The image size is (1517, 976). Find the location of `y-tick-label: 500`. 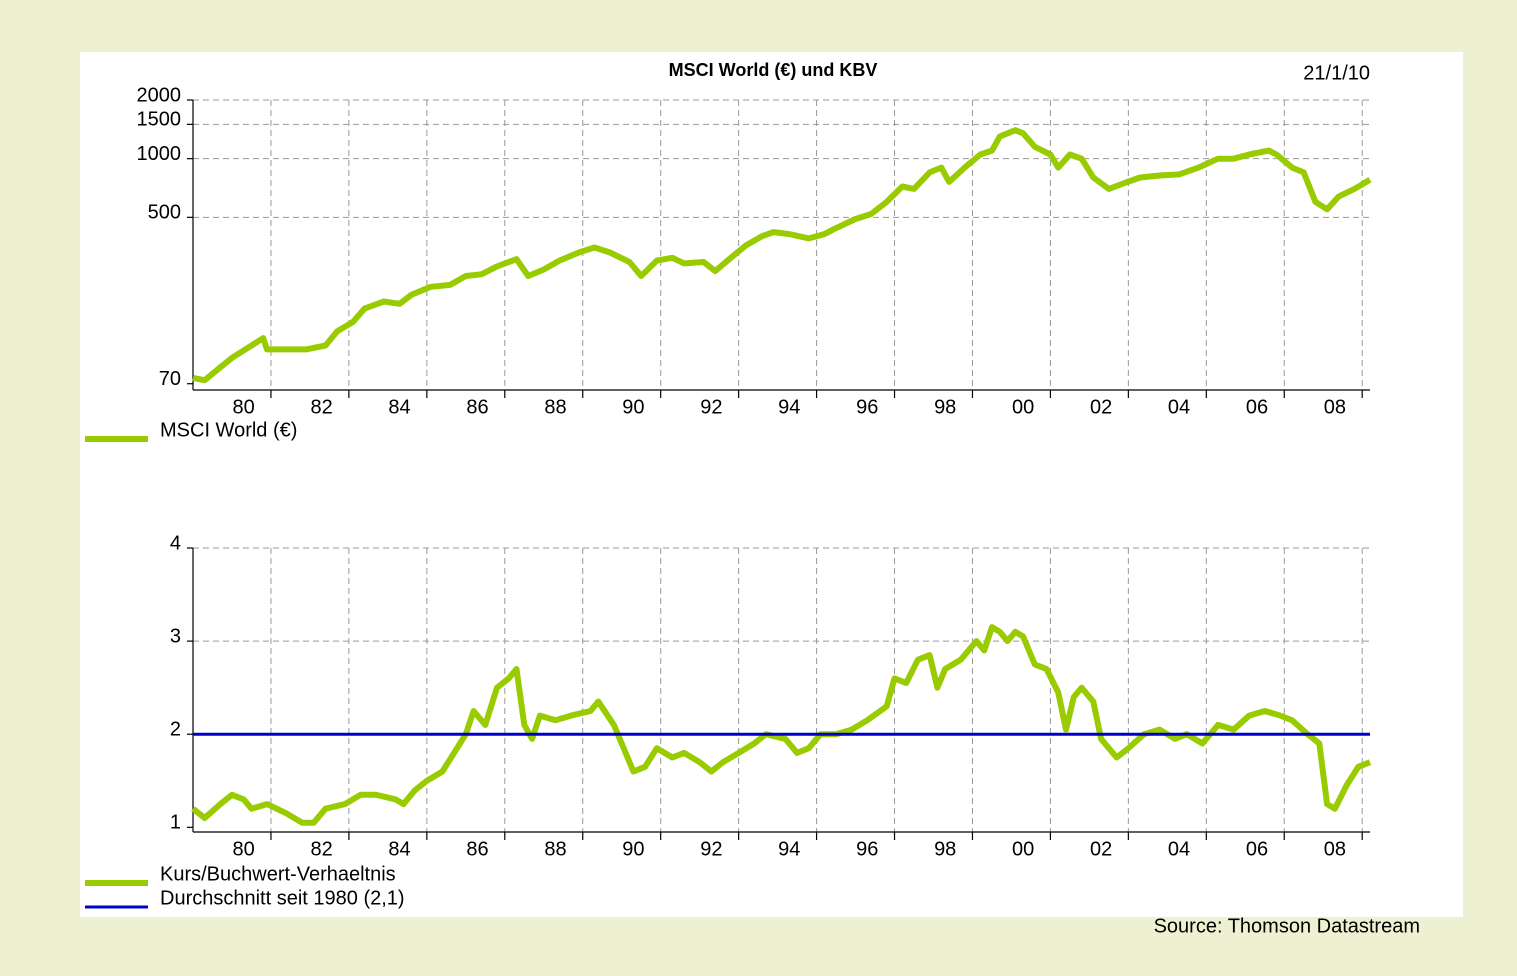

y-tick-label: 500 is located at coordinates (164, 213).